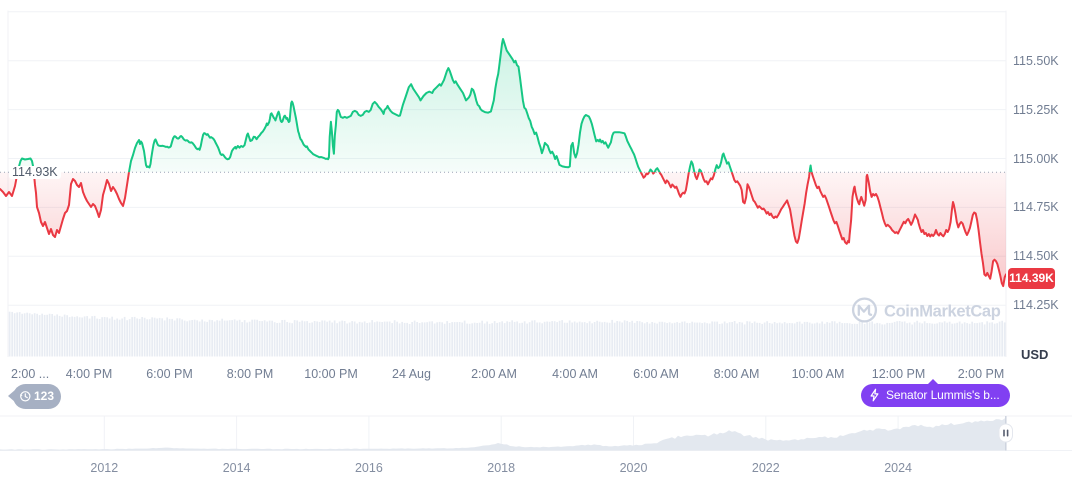  Describe the element at coordinates (34, 396) in the screenshot. I see `annotations-count-badge: 123` at that location.